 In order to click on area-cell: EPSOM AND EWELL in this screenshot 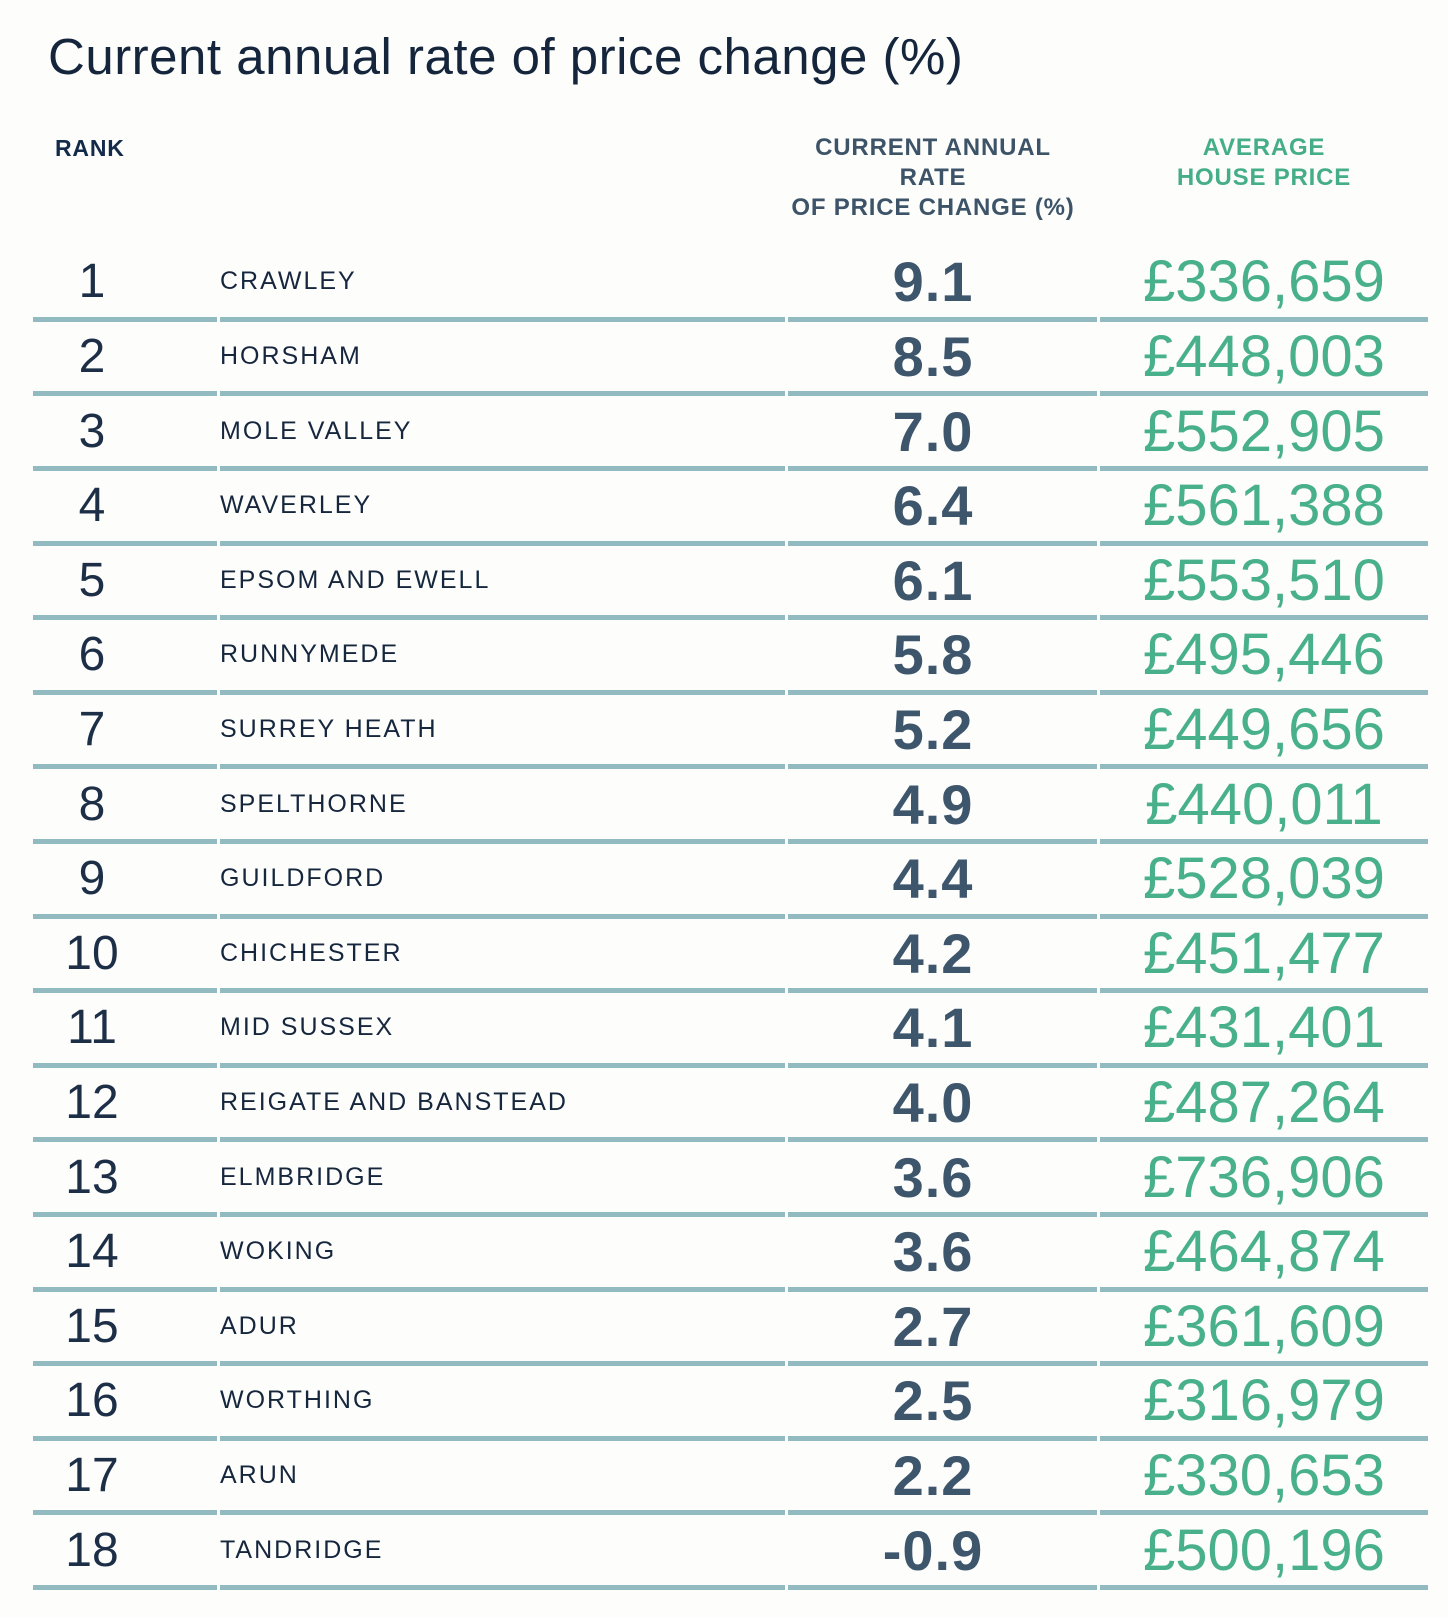, I will do `click(502, 583)`.